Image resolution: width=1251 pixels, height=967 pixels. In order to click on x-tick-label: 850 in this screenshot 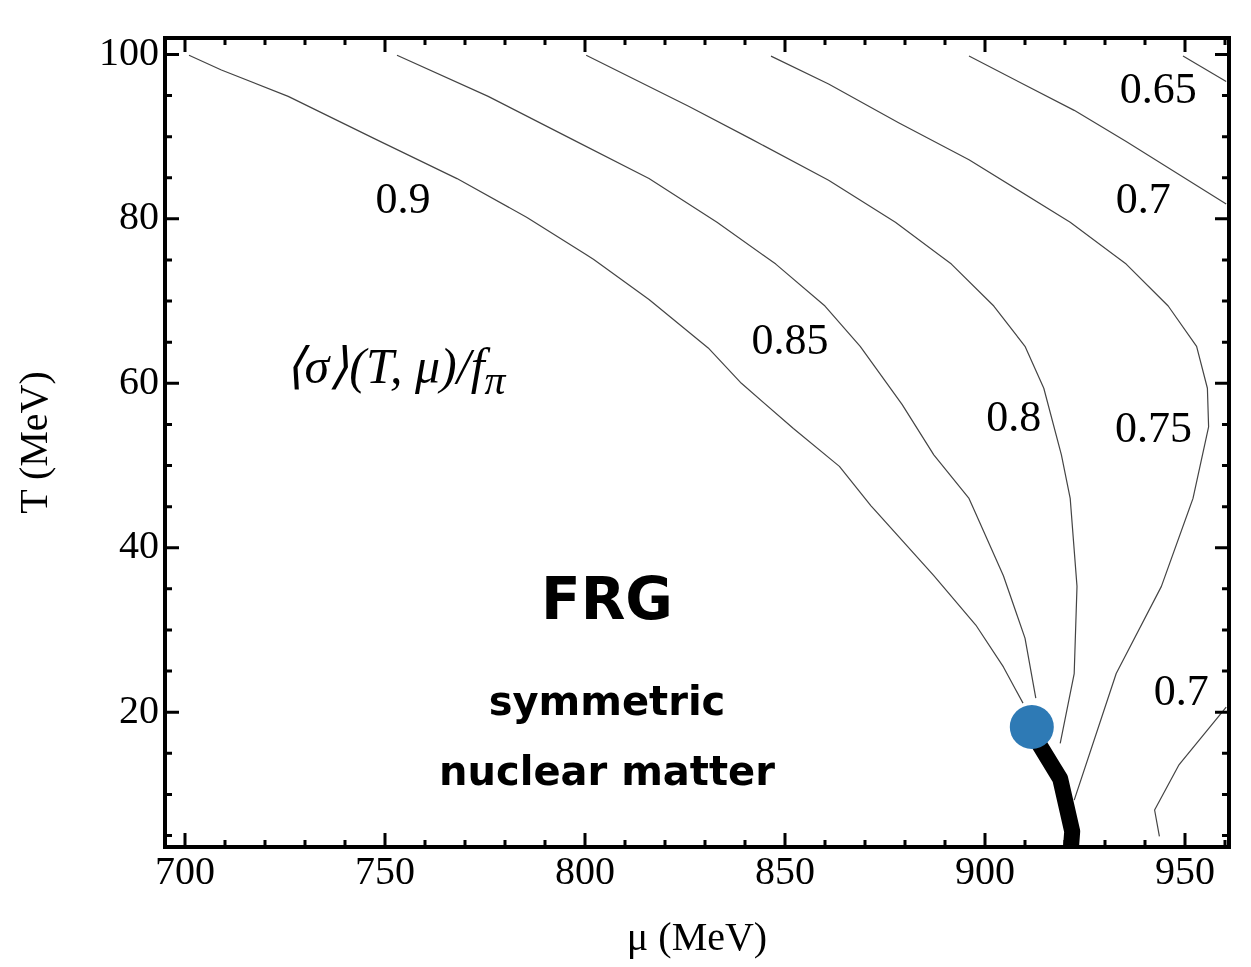, I will do `click(785, 870)`.